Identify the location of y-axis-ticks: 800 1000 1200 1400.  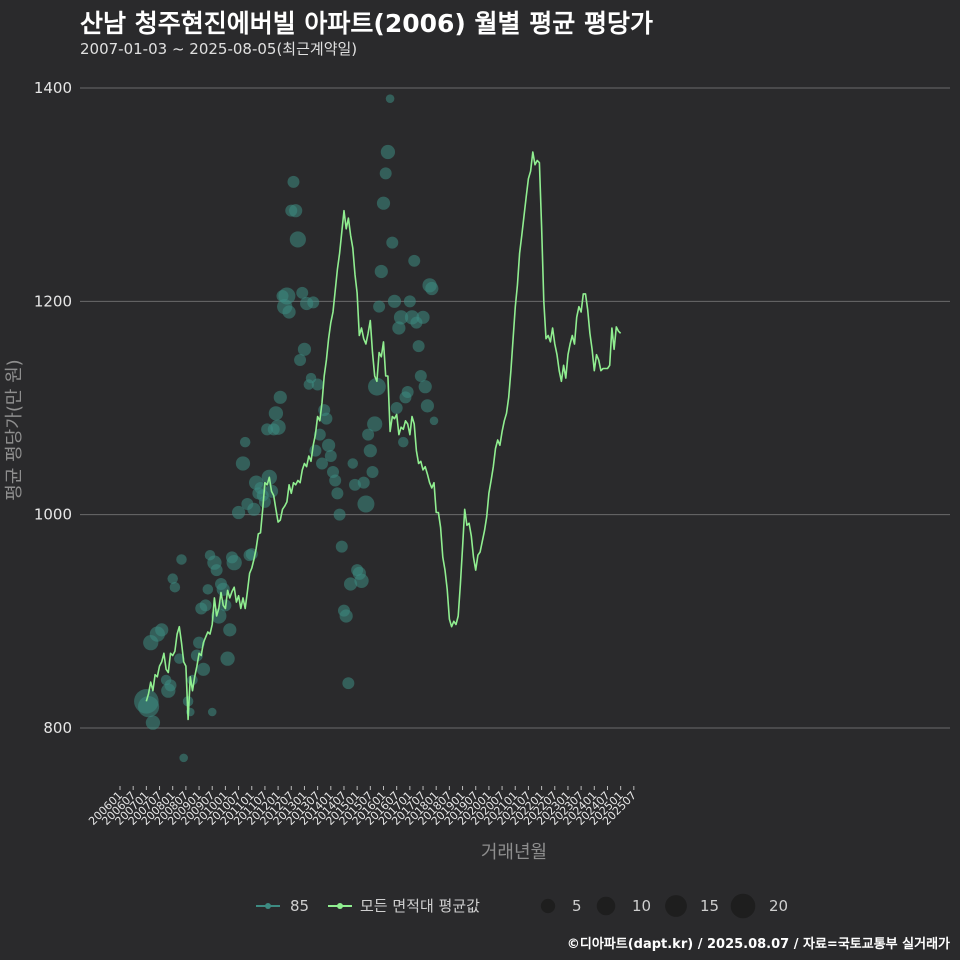
(53, 408).